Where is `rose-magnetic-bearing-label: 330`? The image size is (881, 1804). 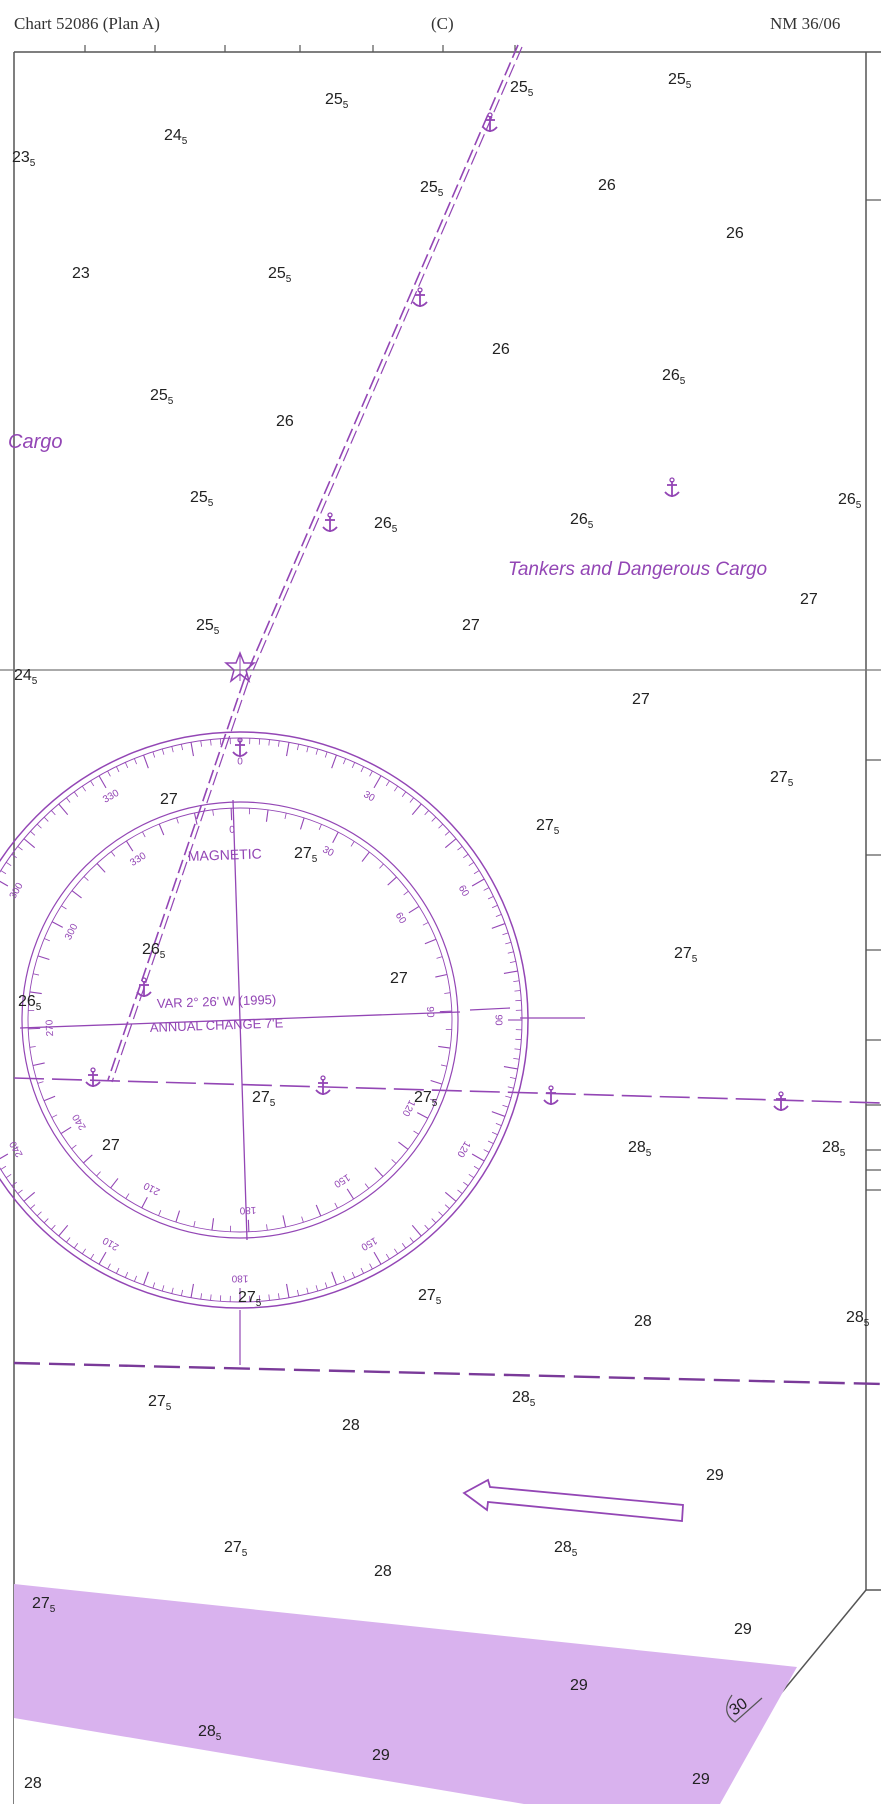
rose-magnetic-bearing-label: 330 is located at coordinates (138, 859).